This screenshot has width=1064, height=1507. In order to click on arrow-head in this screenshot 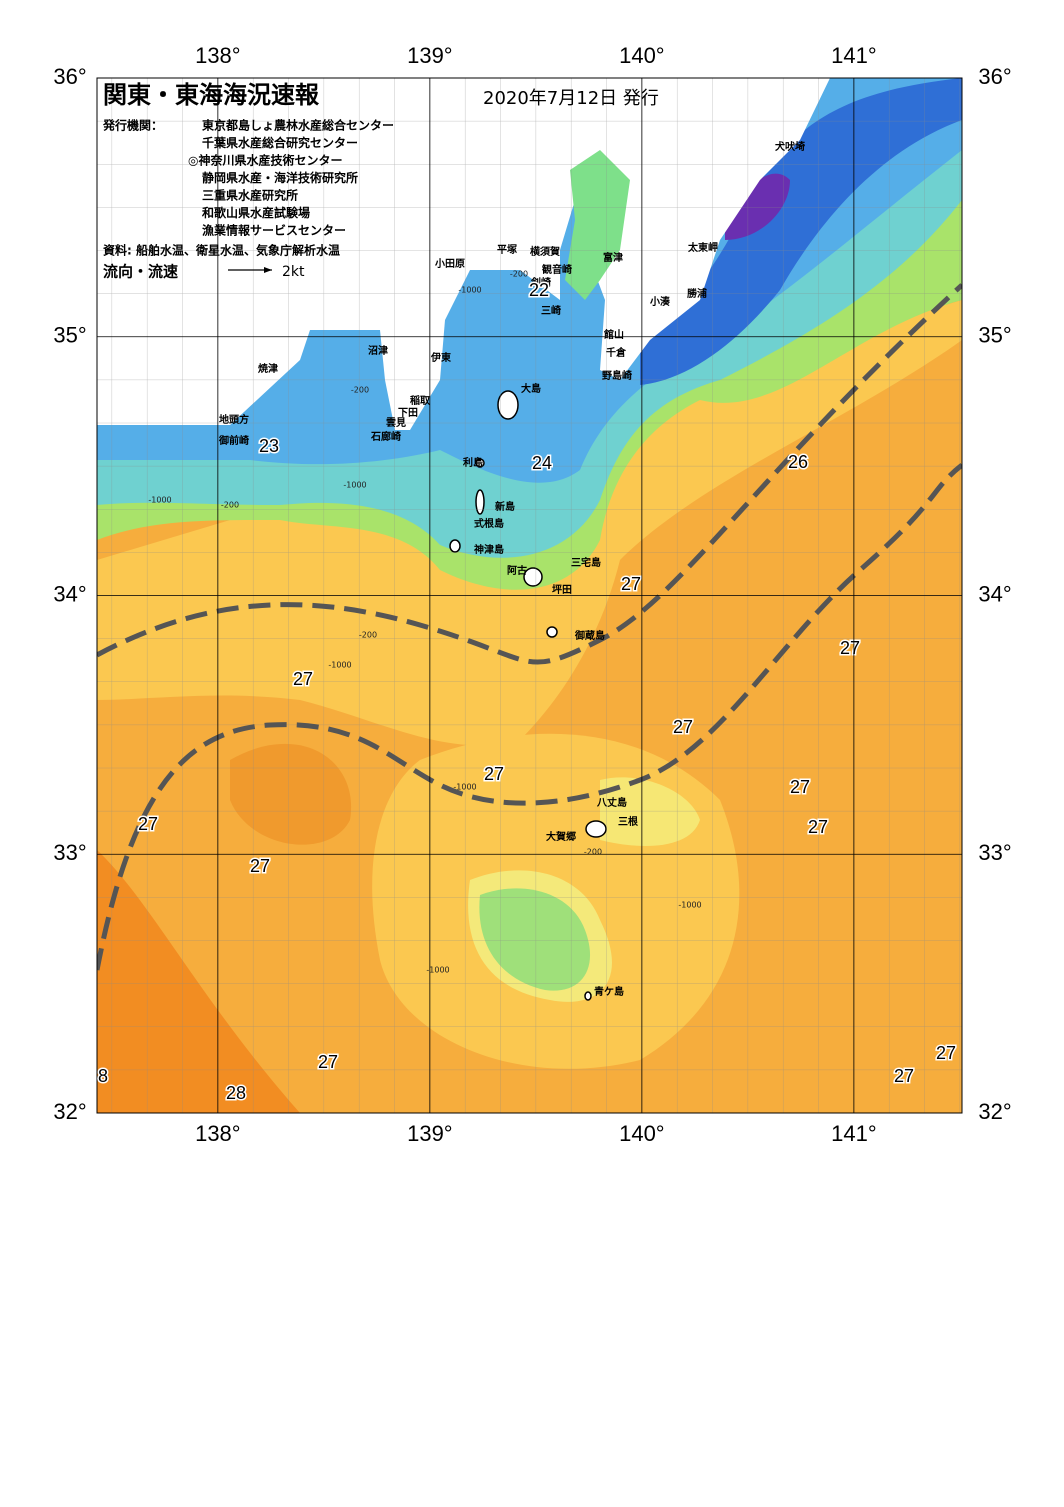, I will do `click(268, 270)`.